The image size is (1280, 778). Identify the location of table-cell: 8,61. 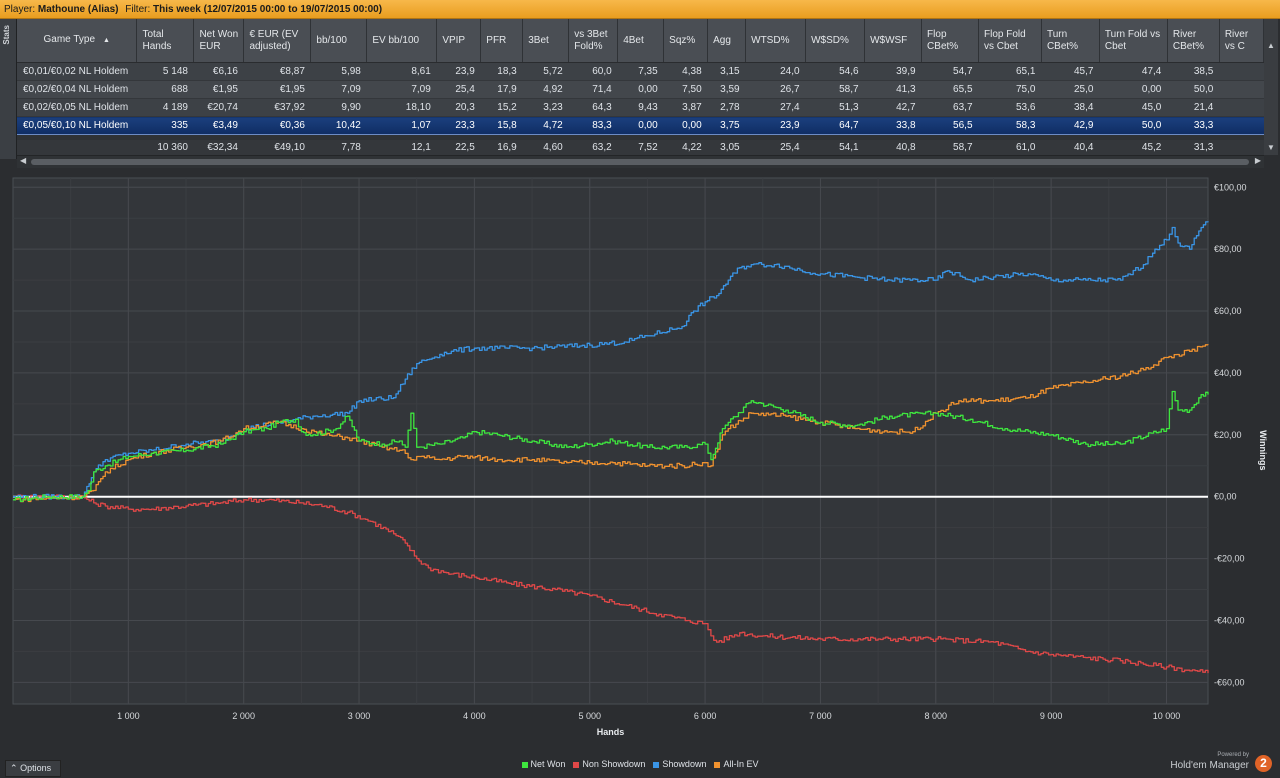
(401, 71).